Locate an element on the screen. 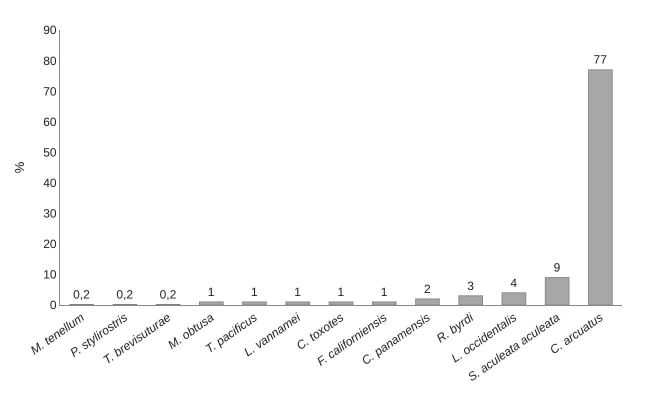 The image size is (662, 396). data-label: 2 is located at coordinates (427, 289).